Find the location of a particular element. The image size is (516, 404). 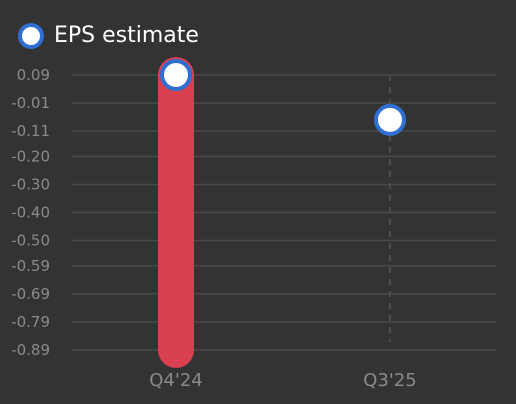

y-tick-label: -0.79 is located at coordinates (30, 322).